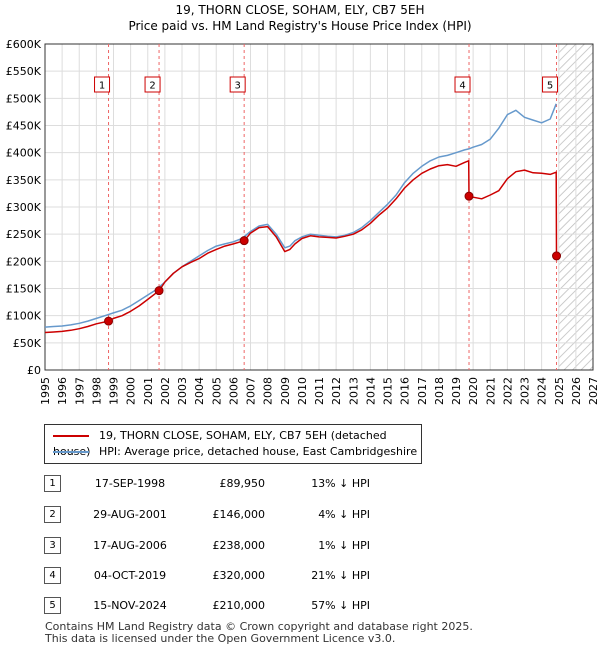 The image size is (600, 650). Describe the element at coordinates (405, 391) in the screenshot. I see `x-tick-label: 2016` at that location.